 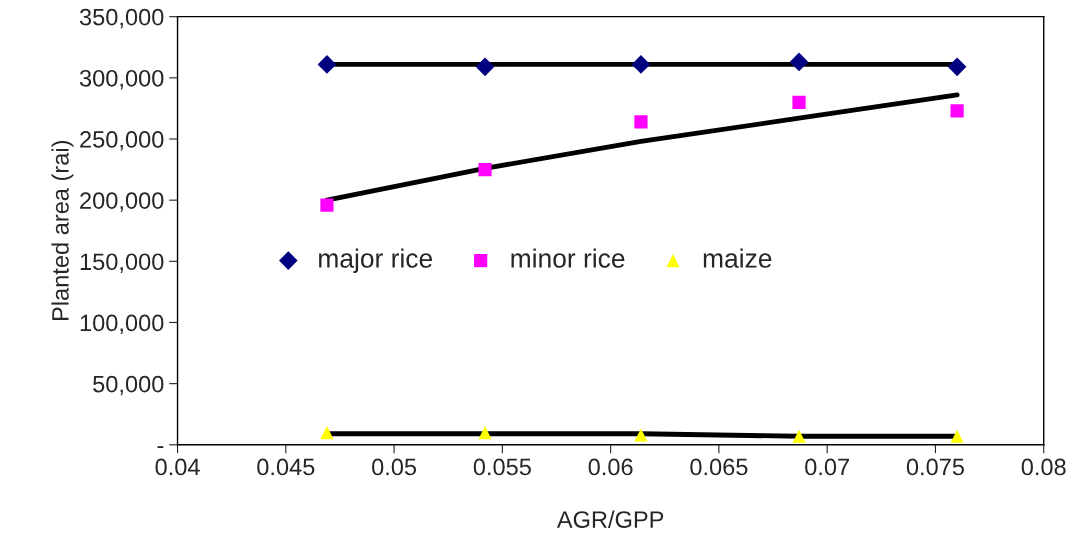 I want to click on legend-label: major rice, so click(x=375, y=261).